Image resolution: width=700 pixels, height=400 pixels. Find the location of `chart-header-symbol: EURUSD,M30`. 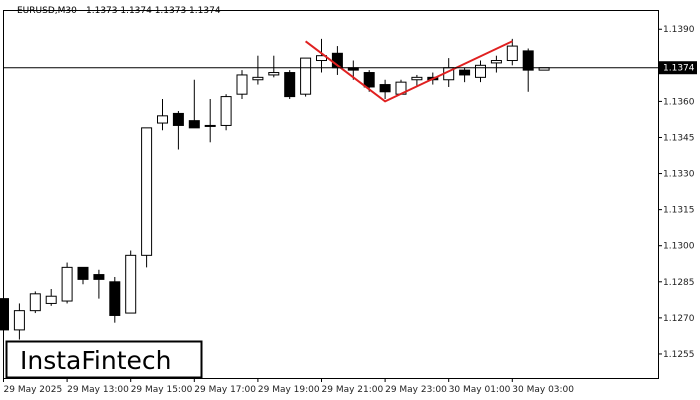

chart-header-symbol: EURUSD,M30 is located at coordinates (47, 11).